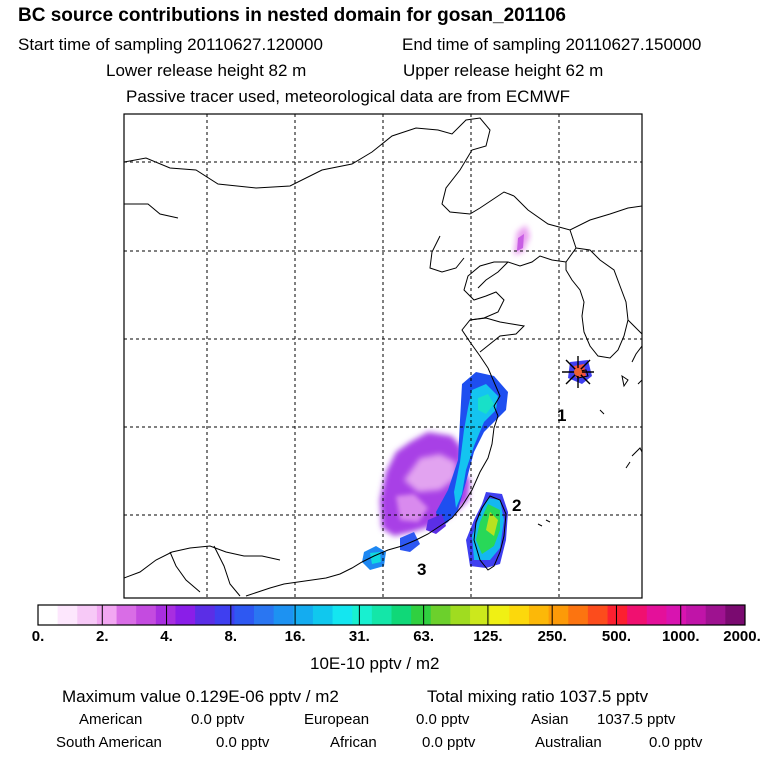 The image size is (768, 768). Describe the element at coordinates (552, 44) in the screenshot. I see `end-time-label: End time of sampling 20110627.150000` at that location.